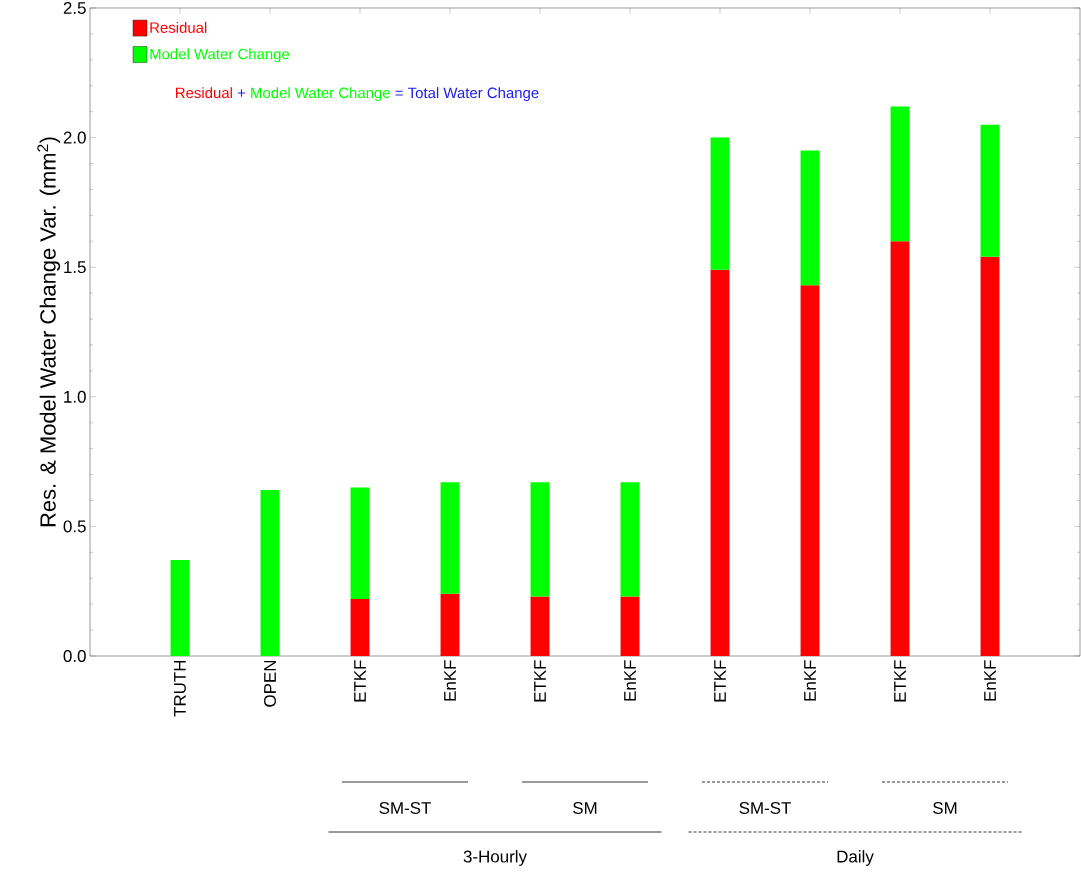 This screenshot has width=1081, height=872. What do you see at coordinates (178, 27) in the screenshot?
I see `legend-label: Residual` at bounding box center [178, 27].